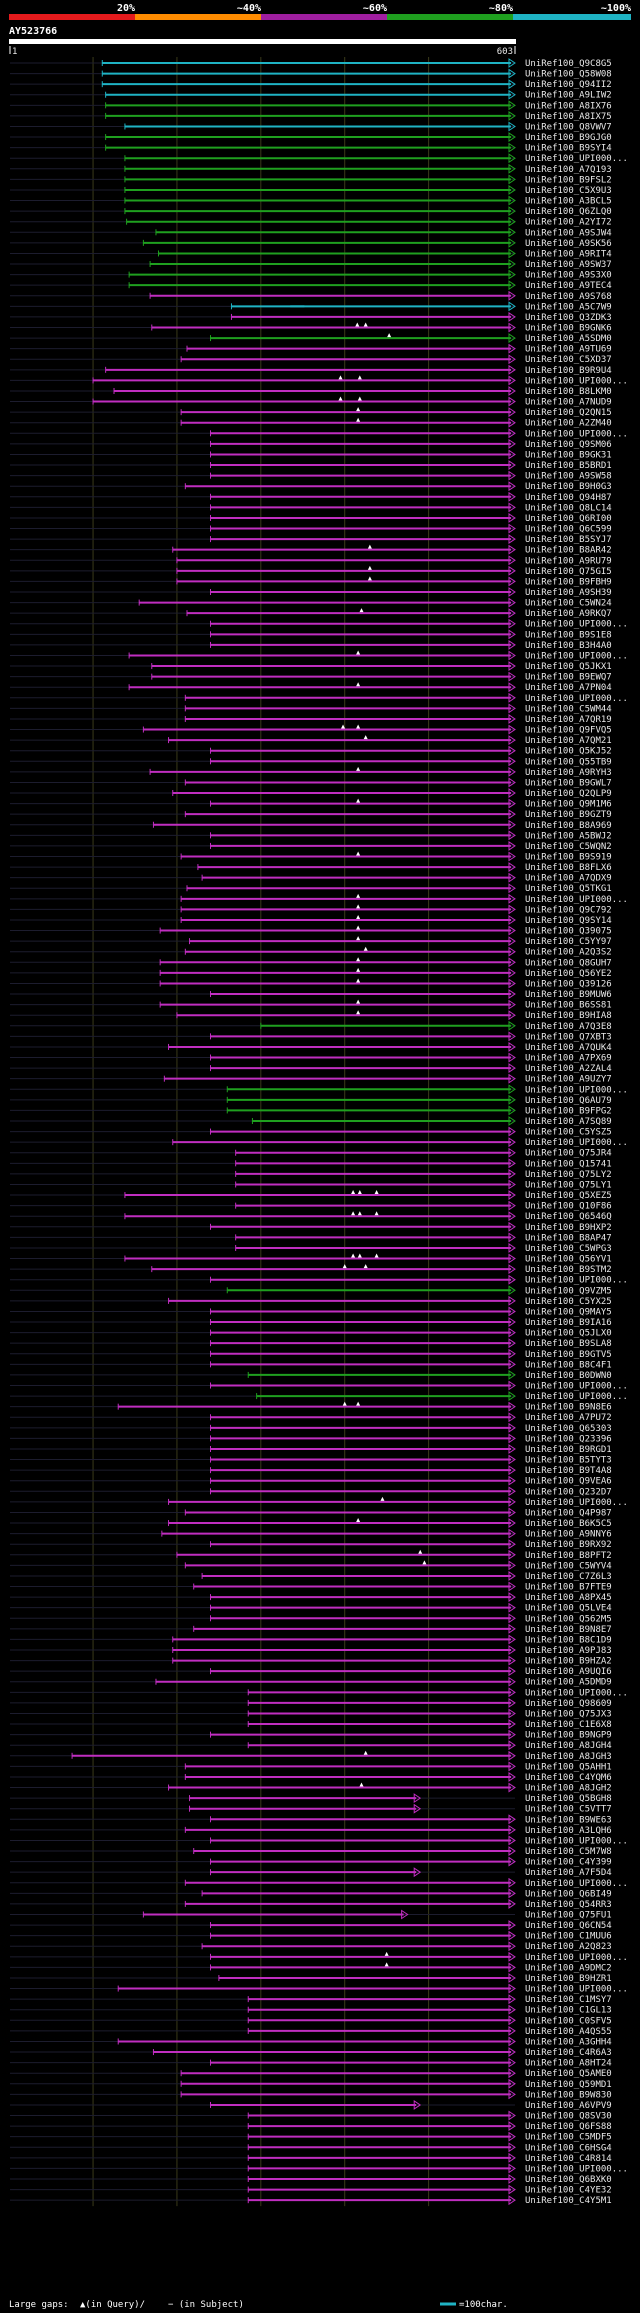 This screenshot has width=640, height=2313. What do you see at coordinates (311, 1534) in the screenshot?
I see `hit-row: UniRef100_A9NNY6` at bounding box center [311, 1534].